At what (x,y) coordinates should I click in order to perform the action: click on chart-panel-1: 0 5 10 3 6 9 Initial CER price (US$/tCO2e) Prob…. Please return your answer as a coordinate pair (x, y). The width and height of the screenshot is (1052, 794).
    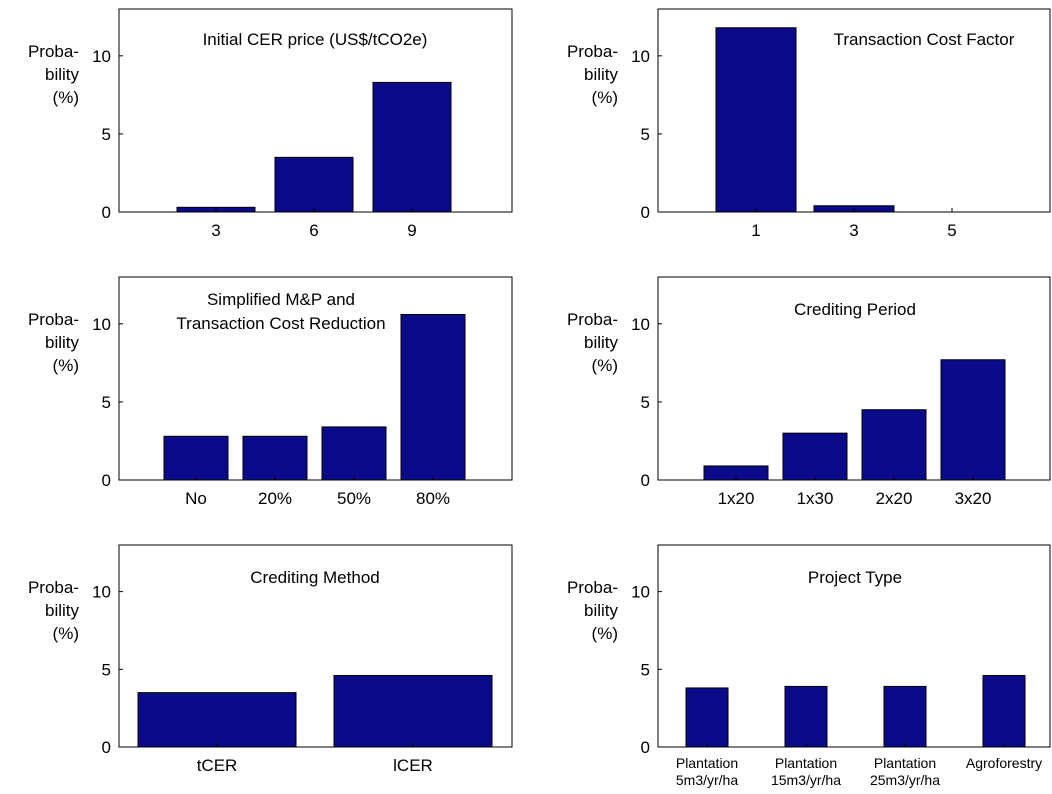
    Looking at the image, I should click on (270, 124).